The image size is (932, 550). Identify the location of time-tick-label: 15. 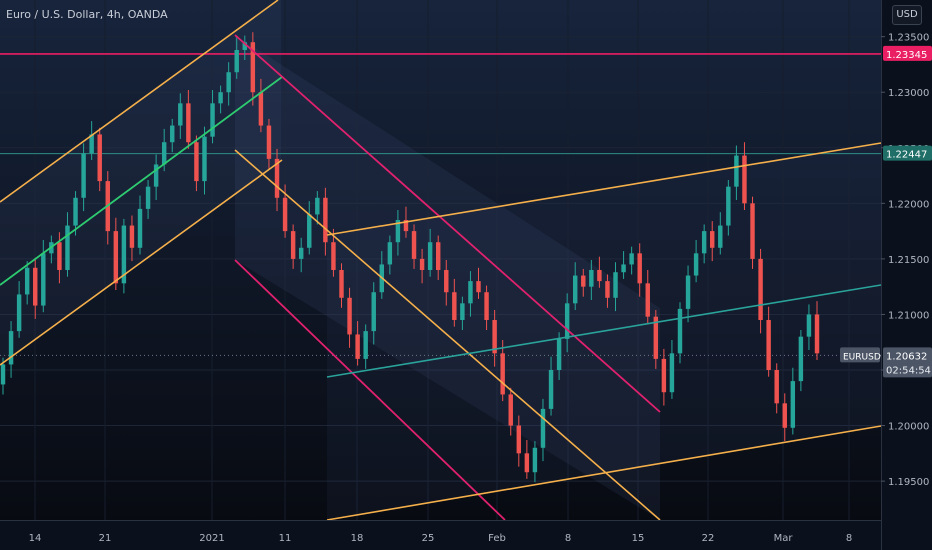
(638, 538).